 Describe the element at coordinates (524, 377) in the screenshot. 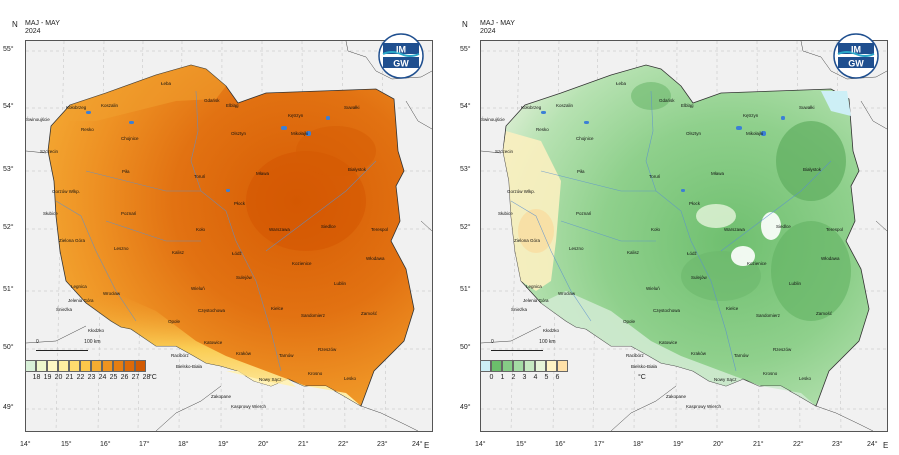

I see `legend-value: 3` at that location.